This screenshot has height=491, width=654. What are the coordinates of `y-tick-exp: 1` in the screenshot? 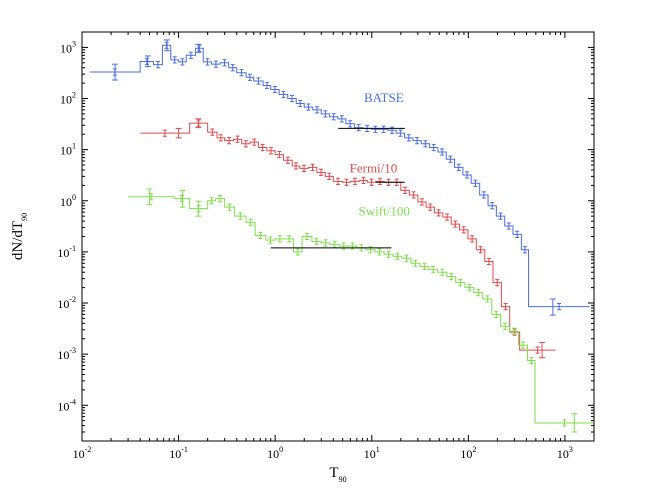 It's located at (74, 146).